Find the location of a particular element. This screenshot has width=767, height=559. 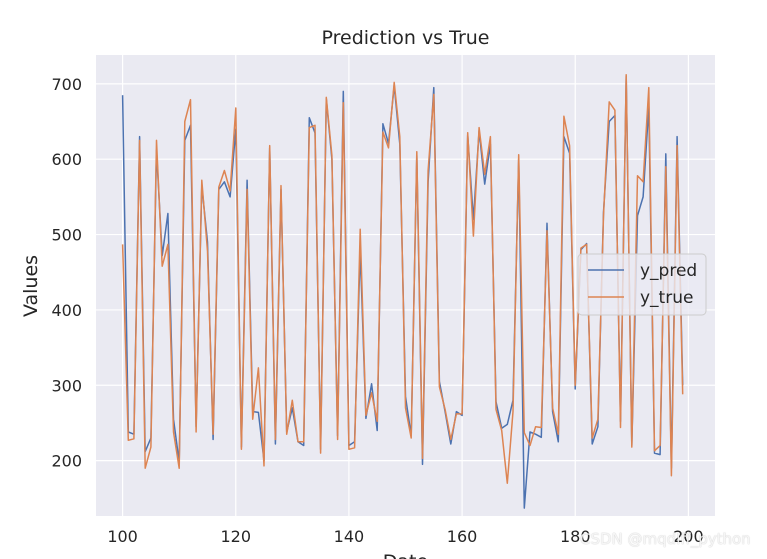

x-tick-label: 100 is located at coordinates (122, 536).